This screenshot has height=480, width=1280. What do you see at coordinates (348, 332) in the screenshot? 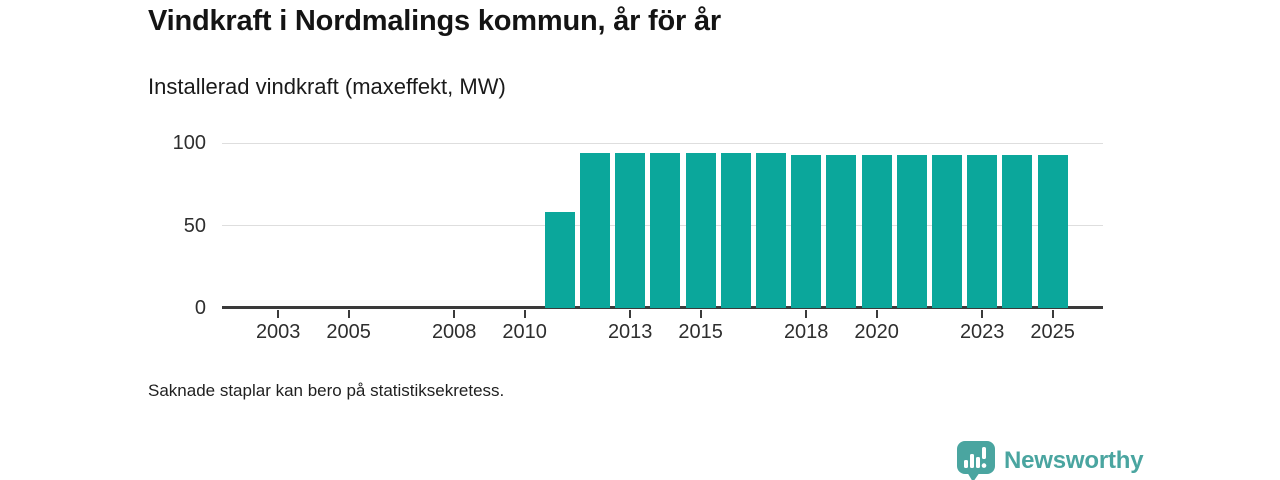
I see `x-axis-tick-label-2005: 2005` at bounding box center [348, 332].